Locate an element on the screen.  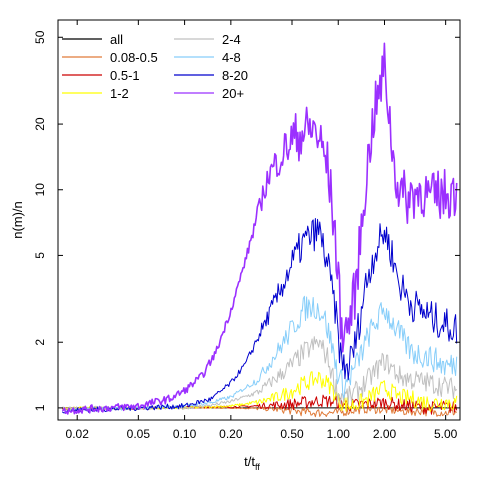
x-tick-label: 2.00 is located at coordinates (385, 434).